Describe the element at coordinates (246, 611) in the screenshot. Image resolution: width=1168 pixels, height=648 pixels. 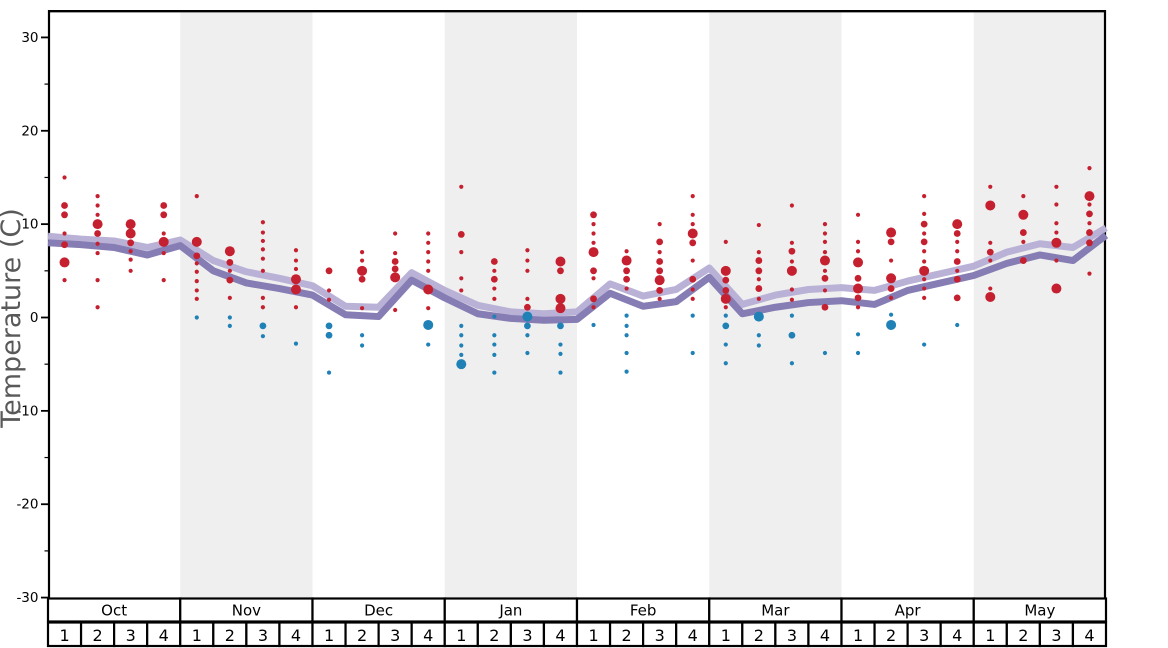
I see `month-label: Nov` at that location.